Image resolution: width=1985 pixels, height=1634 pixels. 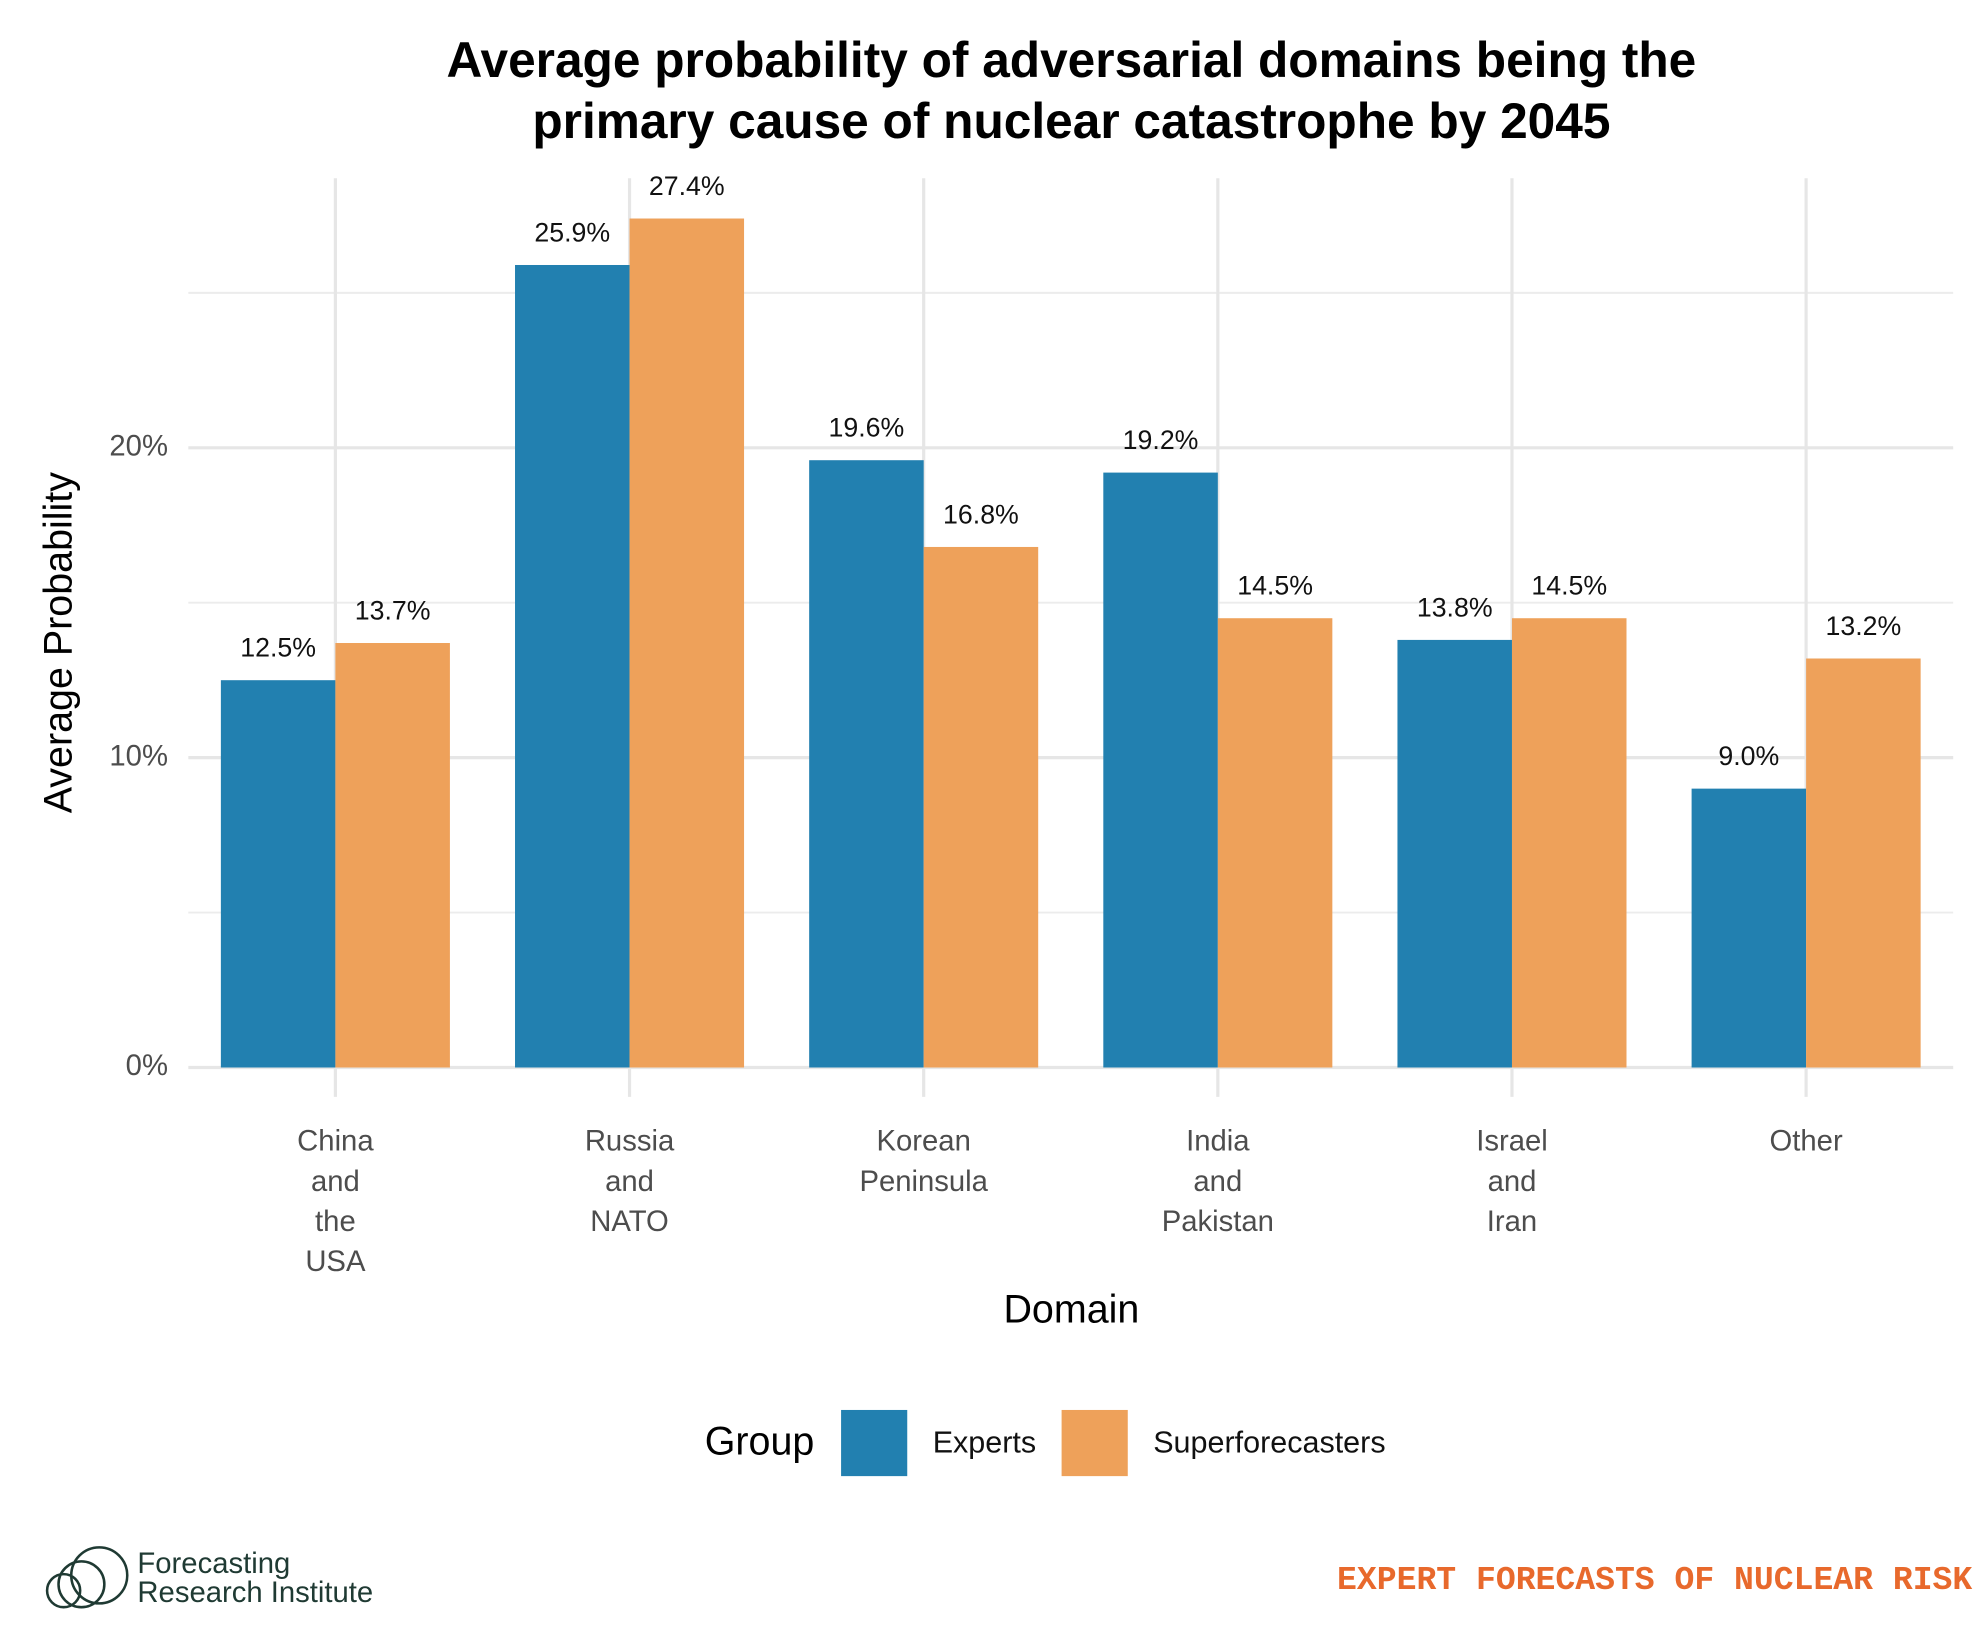 What do you see at coordinates (138, 756) in the screenshot?
I see `y-tick-label: 10%` at bounding box center [138, 756].